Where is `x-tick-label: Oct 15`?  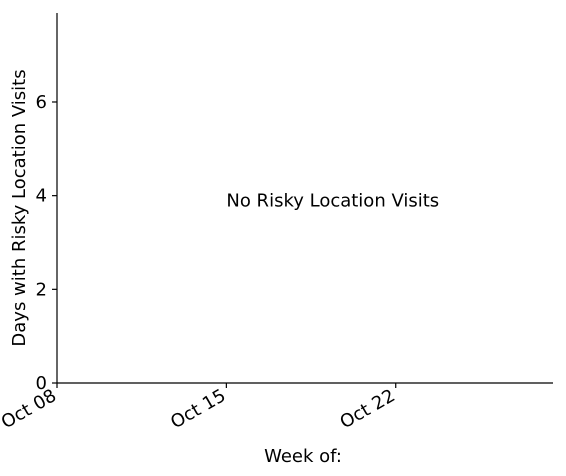
x-tick-label: Oct 15 is located at coordinates (198, 409).